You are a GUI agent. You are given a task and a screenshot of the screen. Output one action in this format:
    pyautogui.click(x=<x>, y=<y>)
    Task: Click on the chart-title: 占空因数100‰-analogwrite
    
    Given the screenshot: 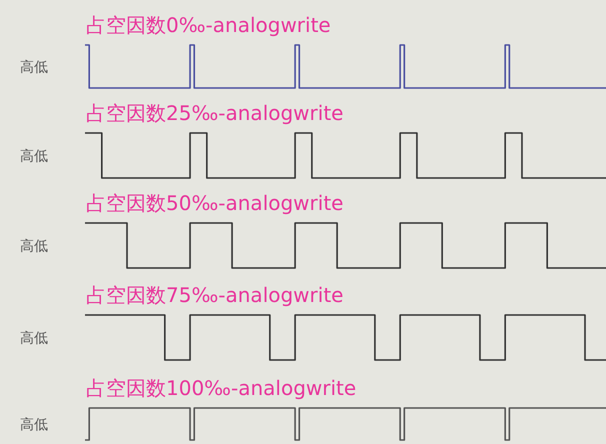 What is the action you would take?
    pyautogui.click(x=221, y=388)
    